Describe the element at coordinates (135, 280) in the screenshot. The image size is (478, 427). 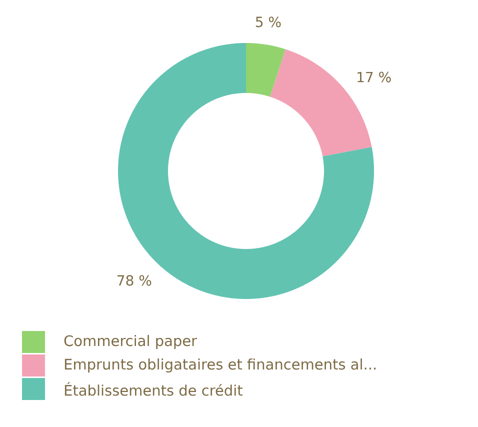
I see `data-label: 78 %` at that location.